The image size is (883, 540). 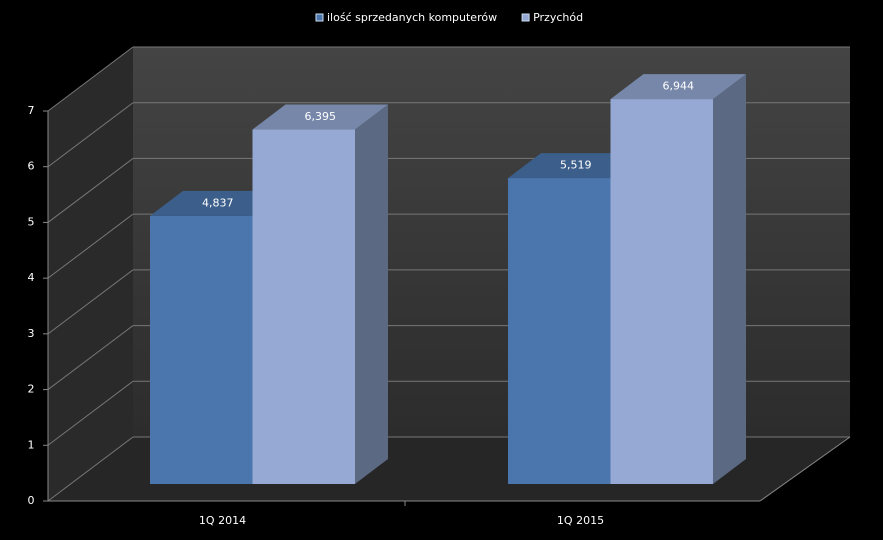 I want to click on y-tick-label: 1, so click(x=31, y=444).